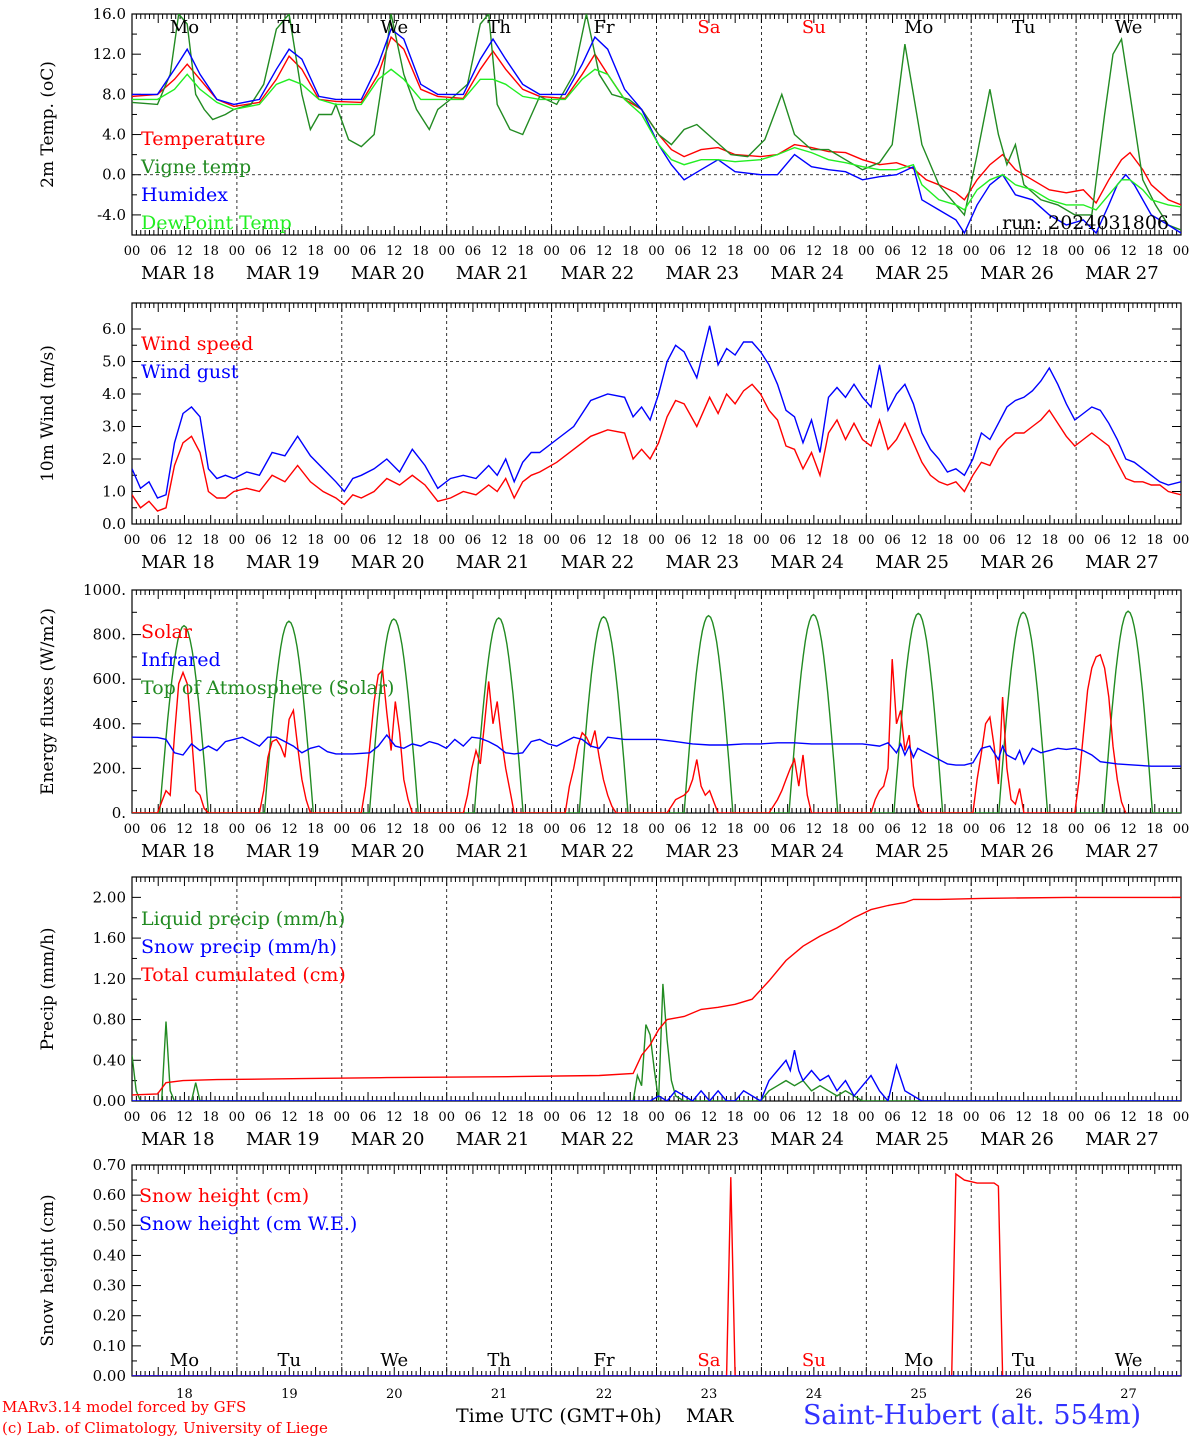 The image size is (1194, 1445). What do you see at coordinates (656, 1274) in the screenshot?
I see `series-snow-height-cm-` at bounding box center [656, 1274].